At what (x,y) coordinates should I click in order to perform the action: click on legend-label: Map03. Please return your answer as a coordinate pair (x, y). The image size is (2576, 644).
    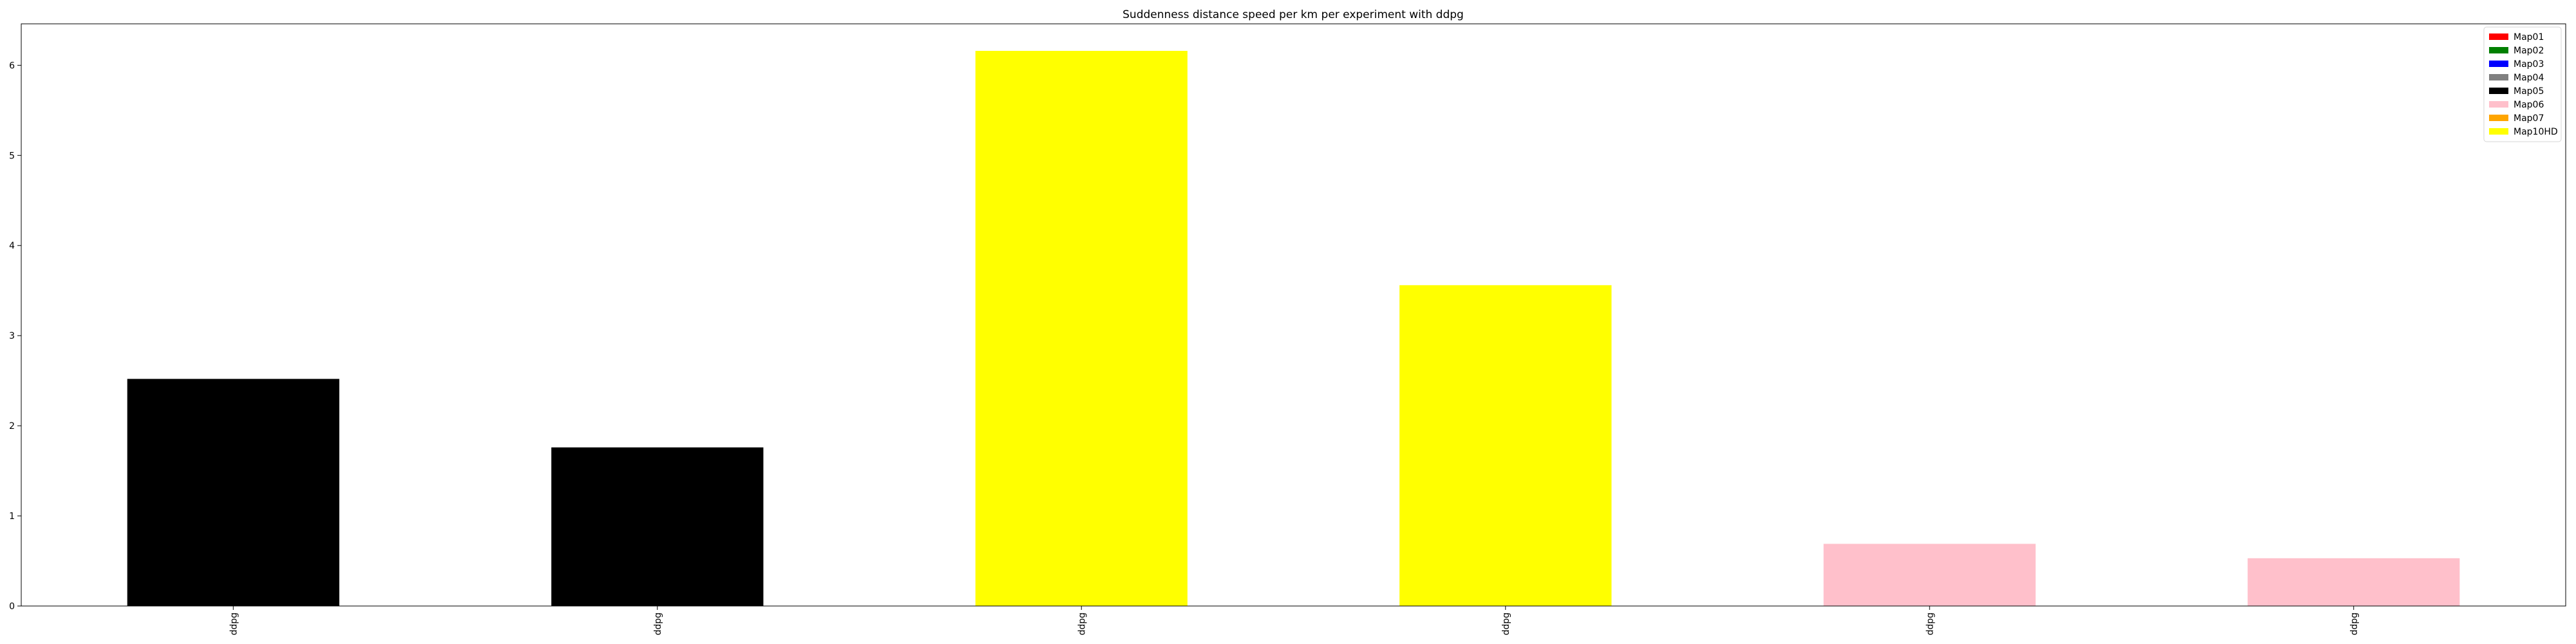
    Looking at the image, I should click on (2529, 64).